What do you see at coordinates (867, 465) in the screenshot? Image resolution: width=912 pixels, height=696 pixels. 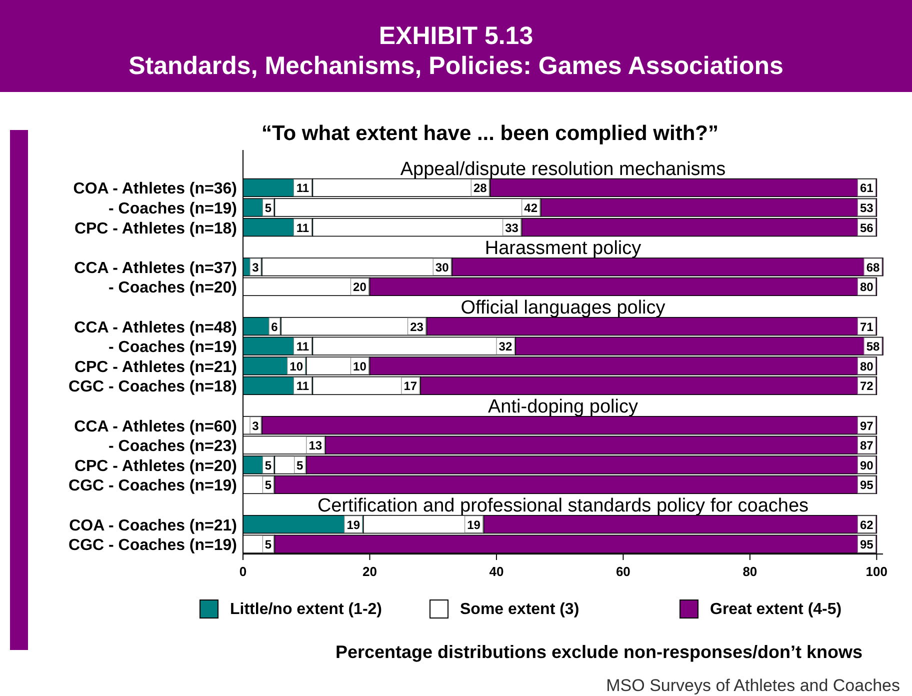 I see `data-label: 90` at bounding box center [867, 465].